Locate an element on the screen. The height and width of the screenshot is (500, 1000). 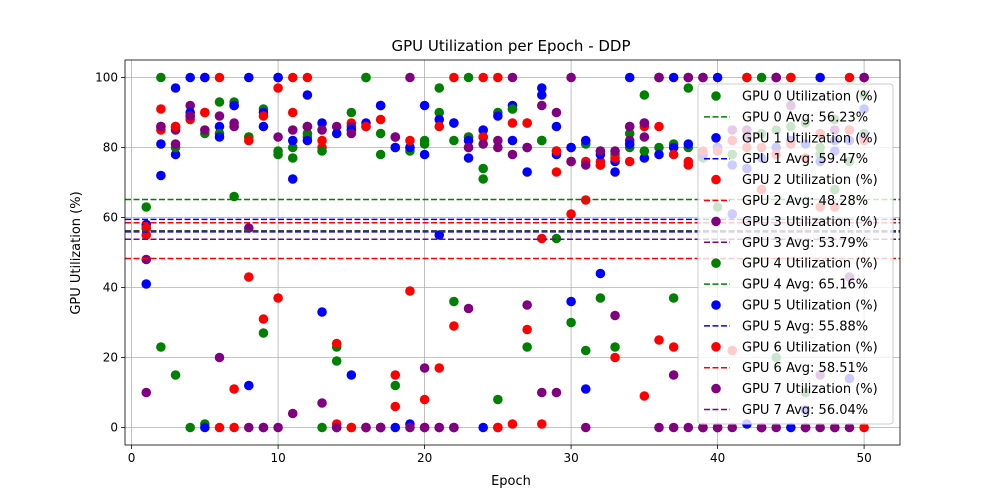
legend-entry-util-gpu-1: GPU 1 Utilization (%) is located at coordinates (794, 138).